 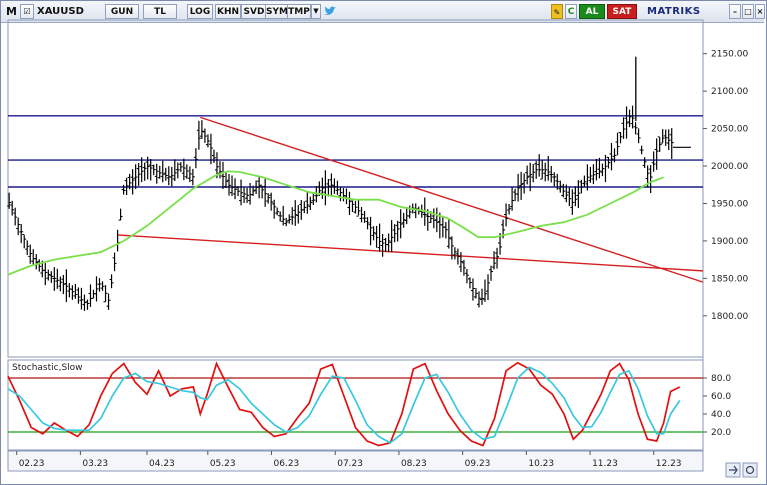 I want to click on price-tick-label: 1850.00, so click(x=729, y=279).